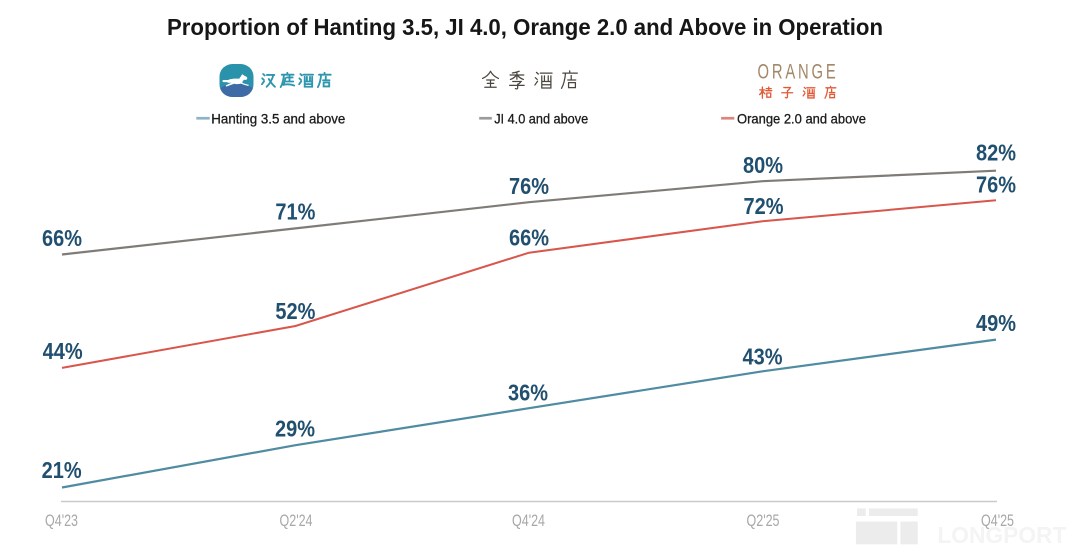 This screenshot has height=557, width=1080. What do you see at coordinates (763, 520) in the screenshot?
I see `svg-text: Q2'25` at bounding box center [763, 520].